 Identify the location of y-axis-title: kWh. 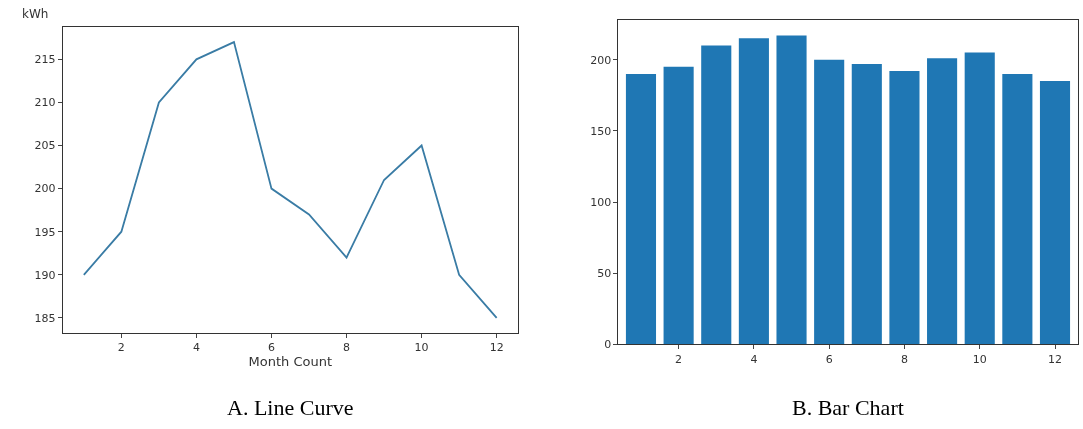
(35, 14).